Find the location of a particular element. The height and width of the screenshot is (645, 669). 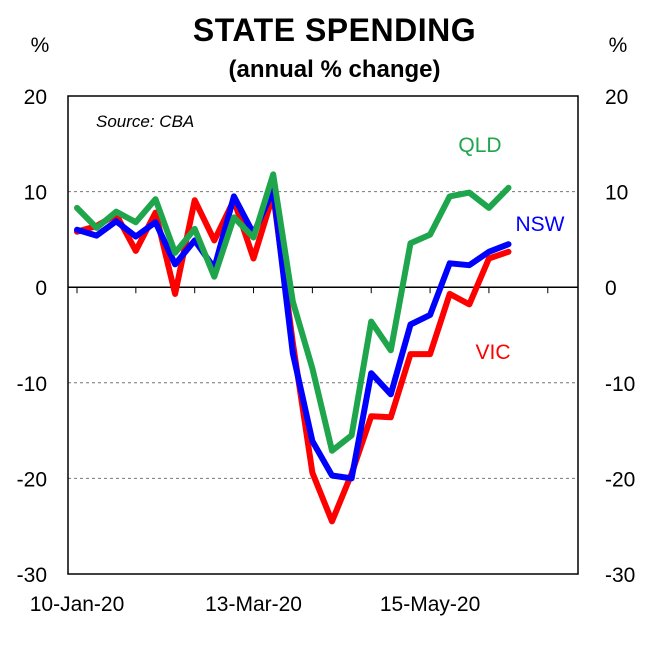

y-unit-right: % is located at coordinates (618, 45).